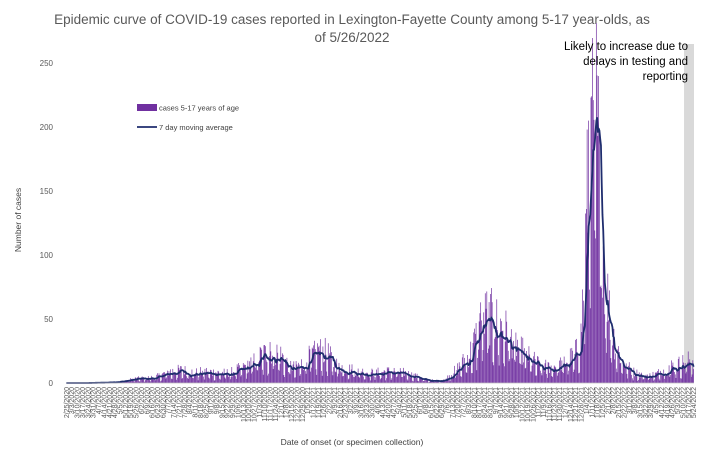  What do you see at coordinates (94, 402) in the screenshot?
I see `x-tick-label: 3/31/2020` at bounding box center [94, 402].